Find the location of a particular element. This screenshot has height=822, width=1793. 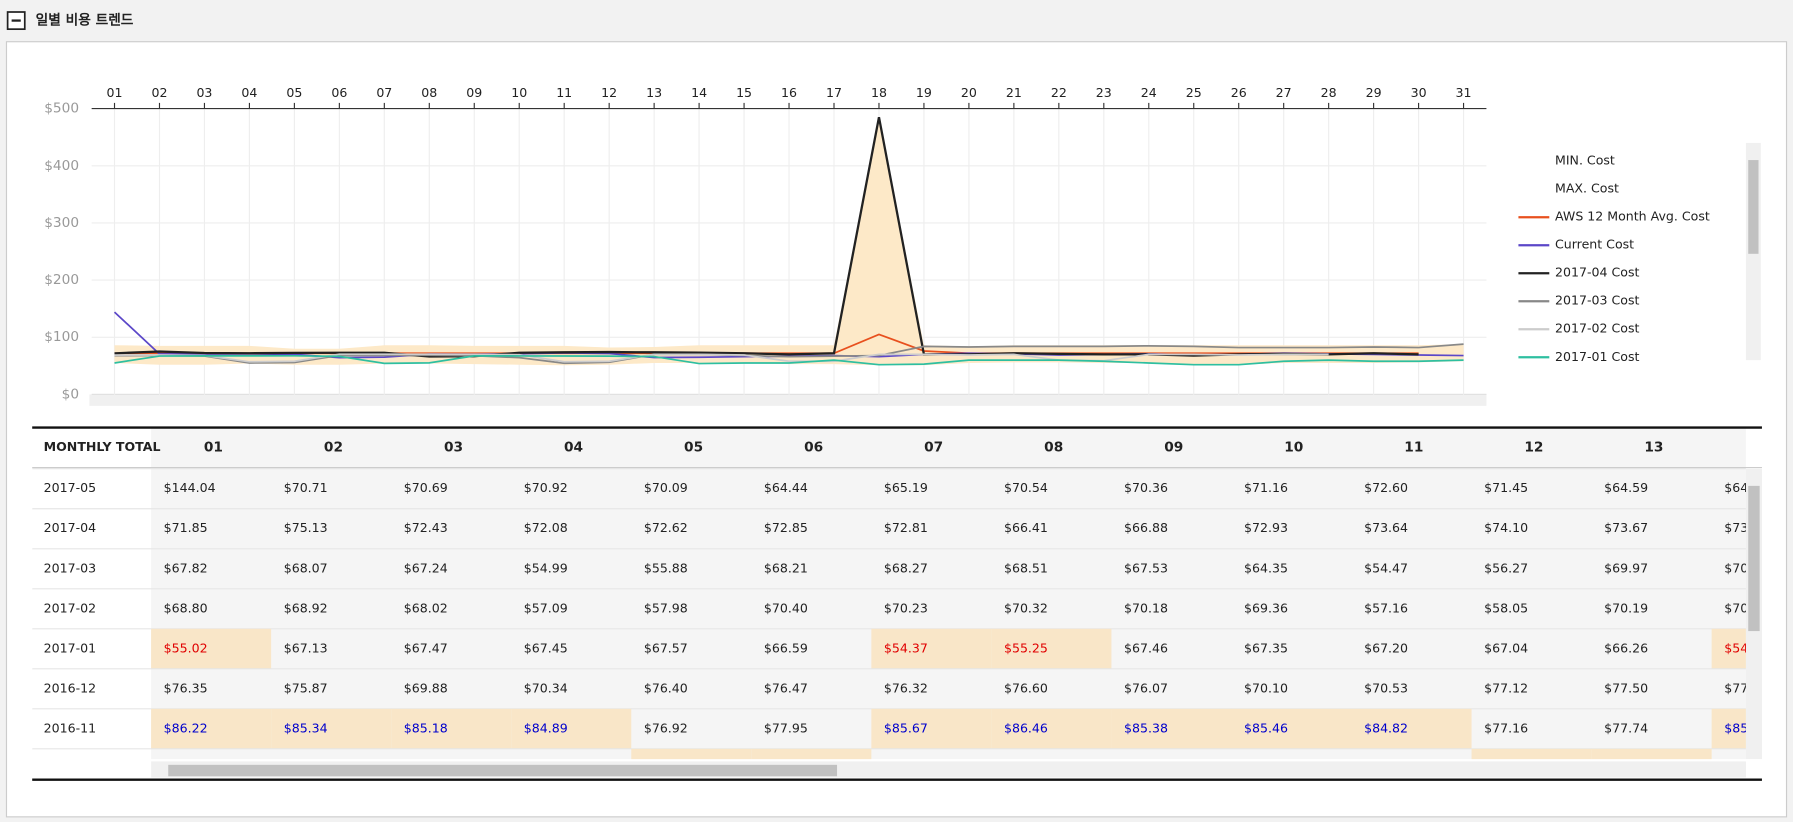

cell: $54.37 is located at coordinates (906, 647).